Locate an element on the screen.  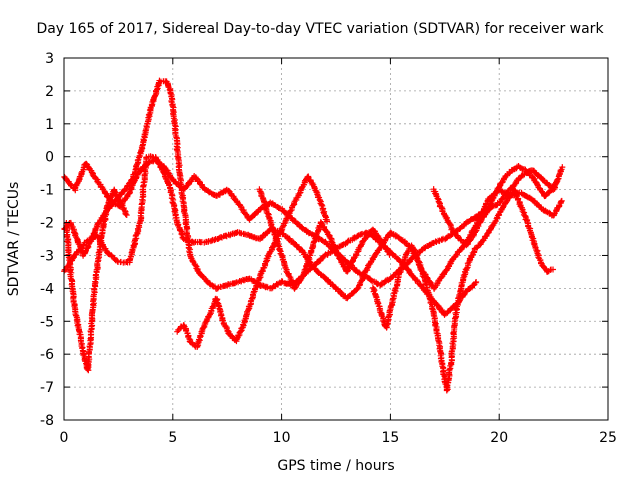
x-tick-label: 25 is located at coordinates (608, 438).